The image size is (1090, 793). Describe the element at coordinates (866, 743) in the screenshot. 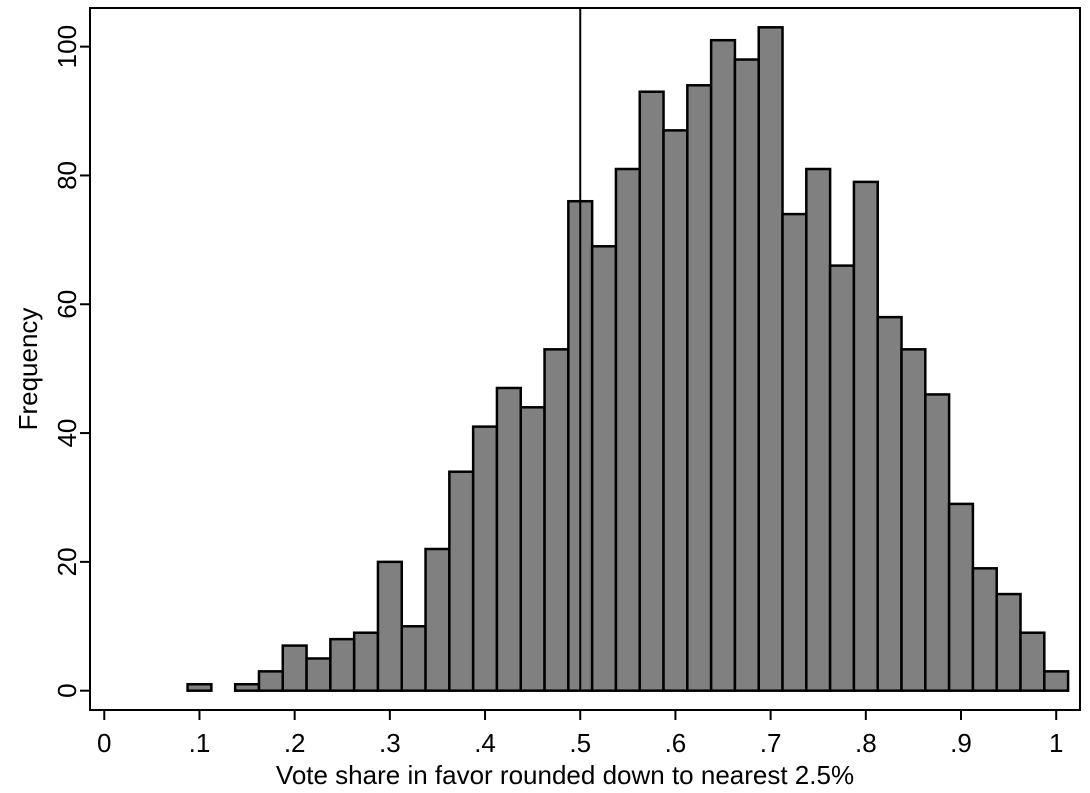

I see `x-tick-label: .8` at that location.